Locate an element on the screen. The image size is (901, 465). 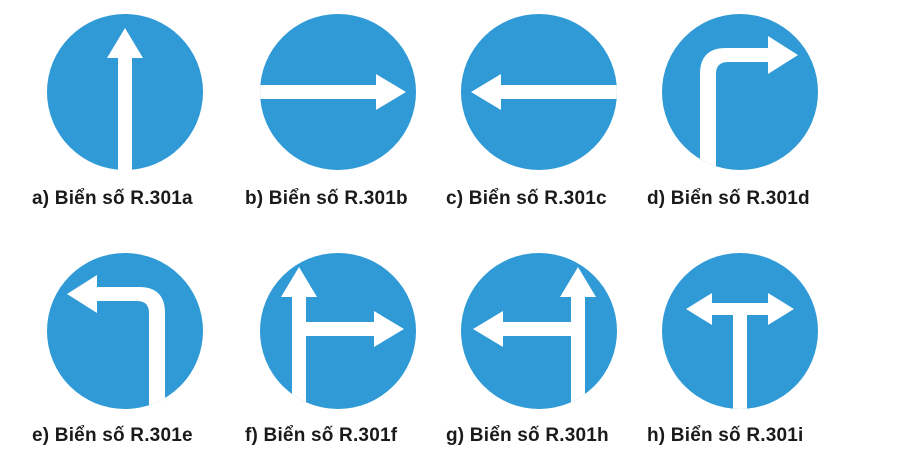
sign-r301i is located at coordinates (740, 331).